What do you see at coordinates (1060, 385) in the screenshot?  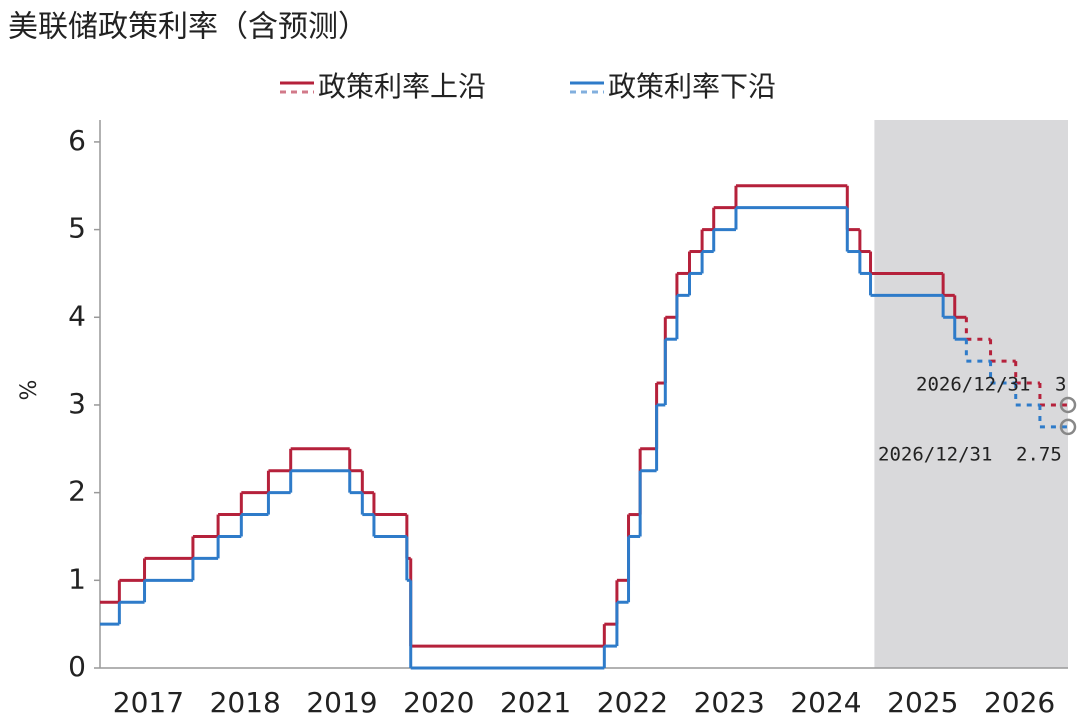 I see `annotation-value: 3` at bounding box center [1060, 385].